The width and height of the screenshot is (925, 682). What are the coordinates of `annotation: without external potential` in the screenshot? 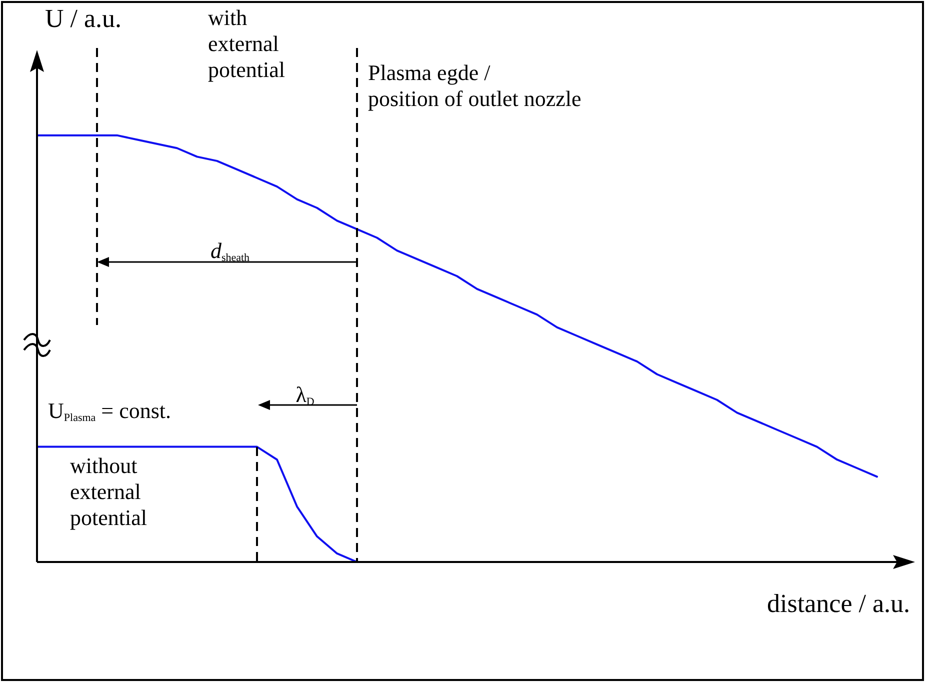 It's located at (109, 492).